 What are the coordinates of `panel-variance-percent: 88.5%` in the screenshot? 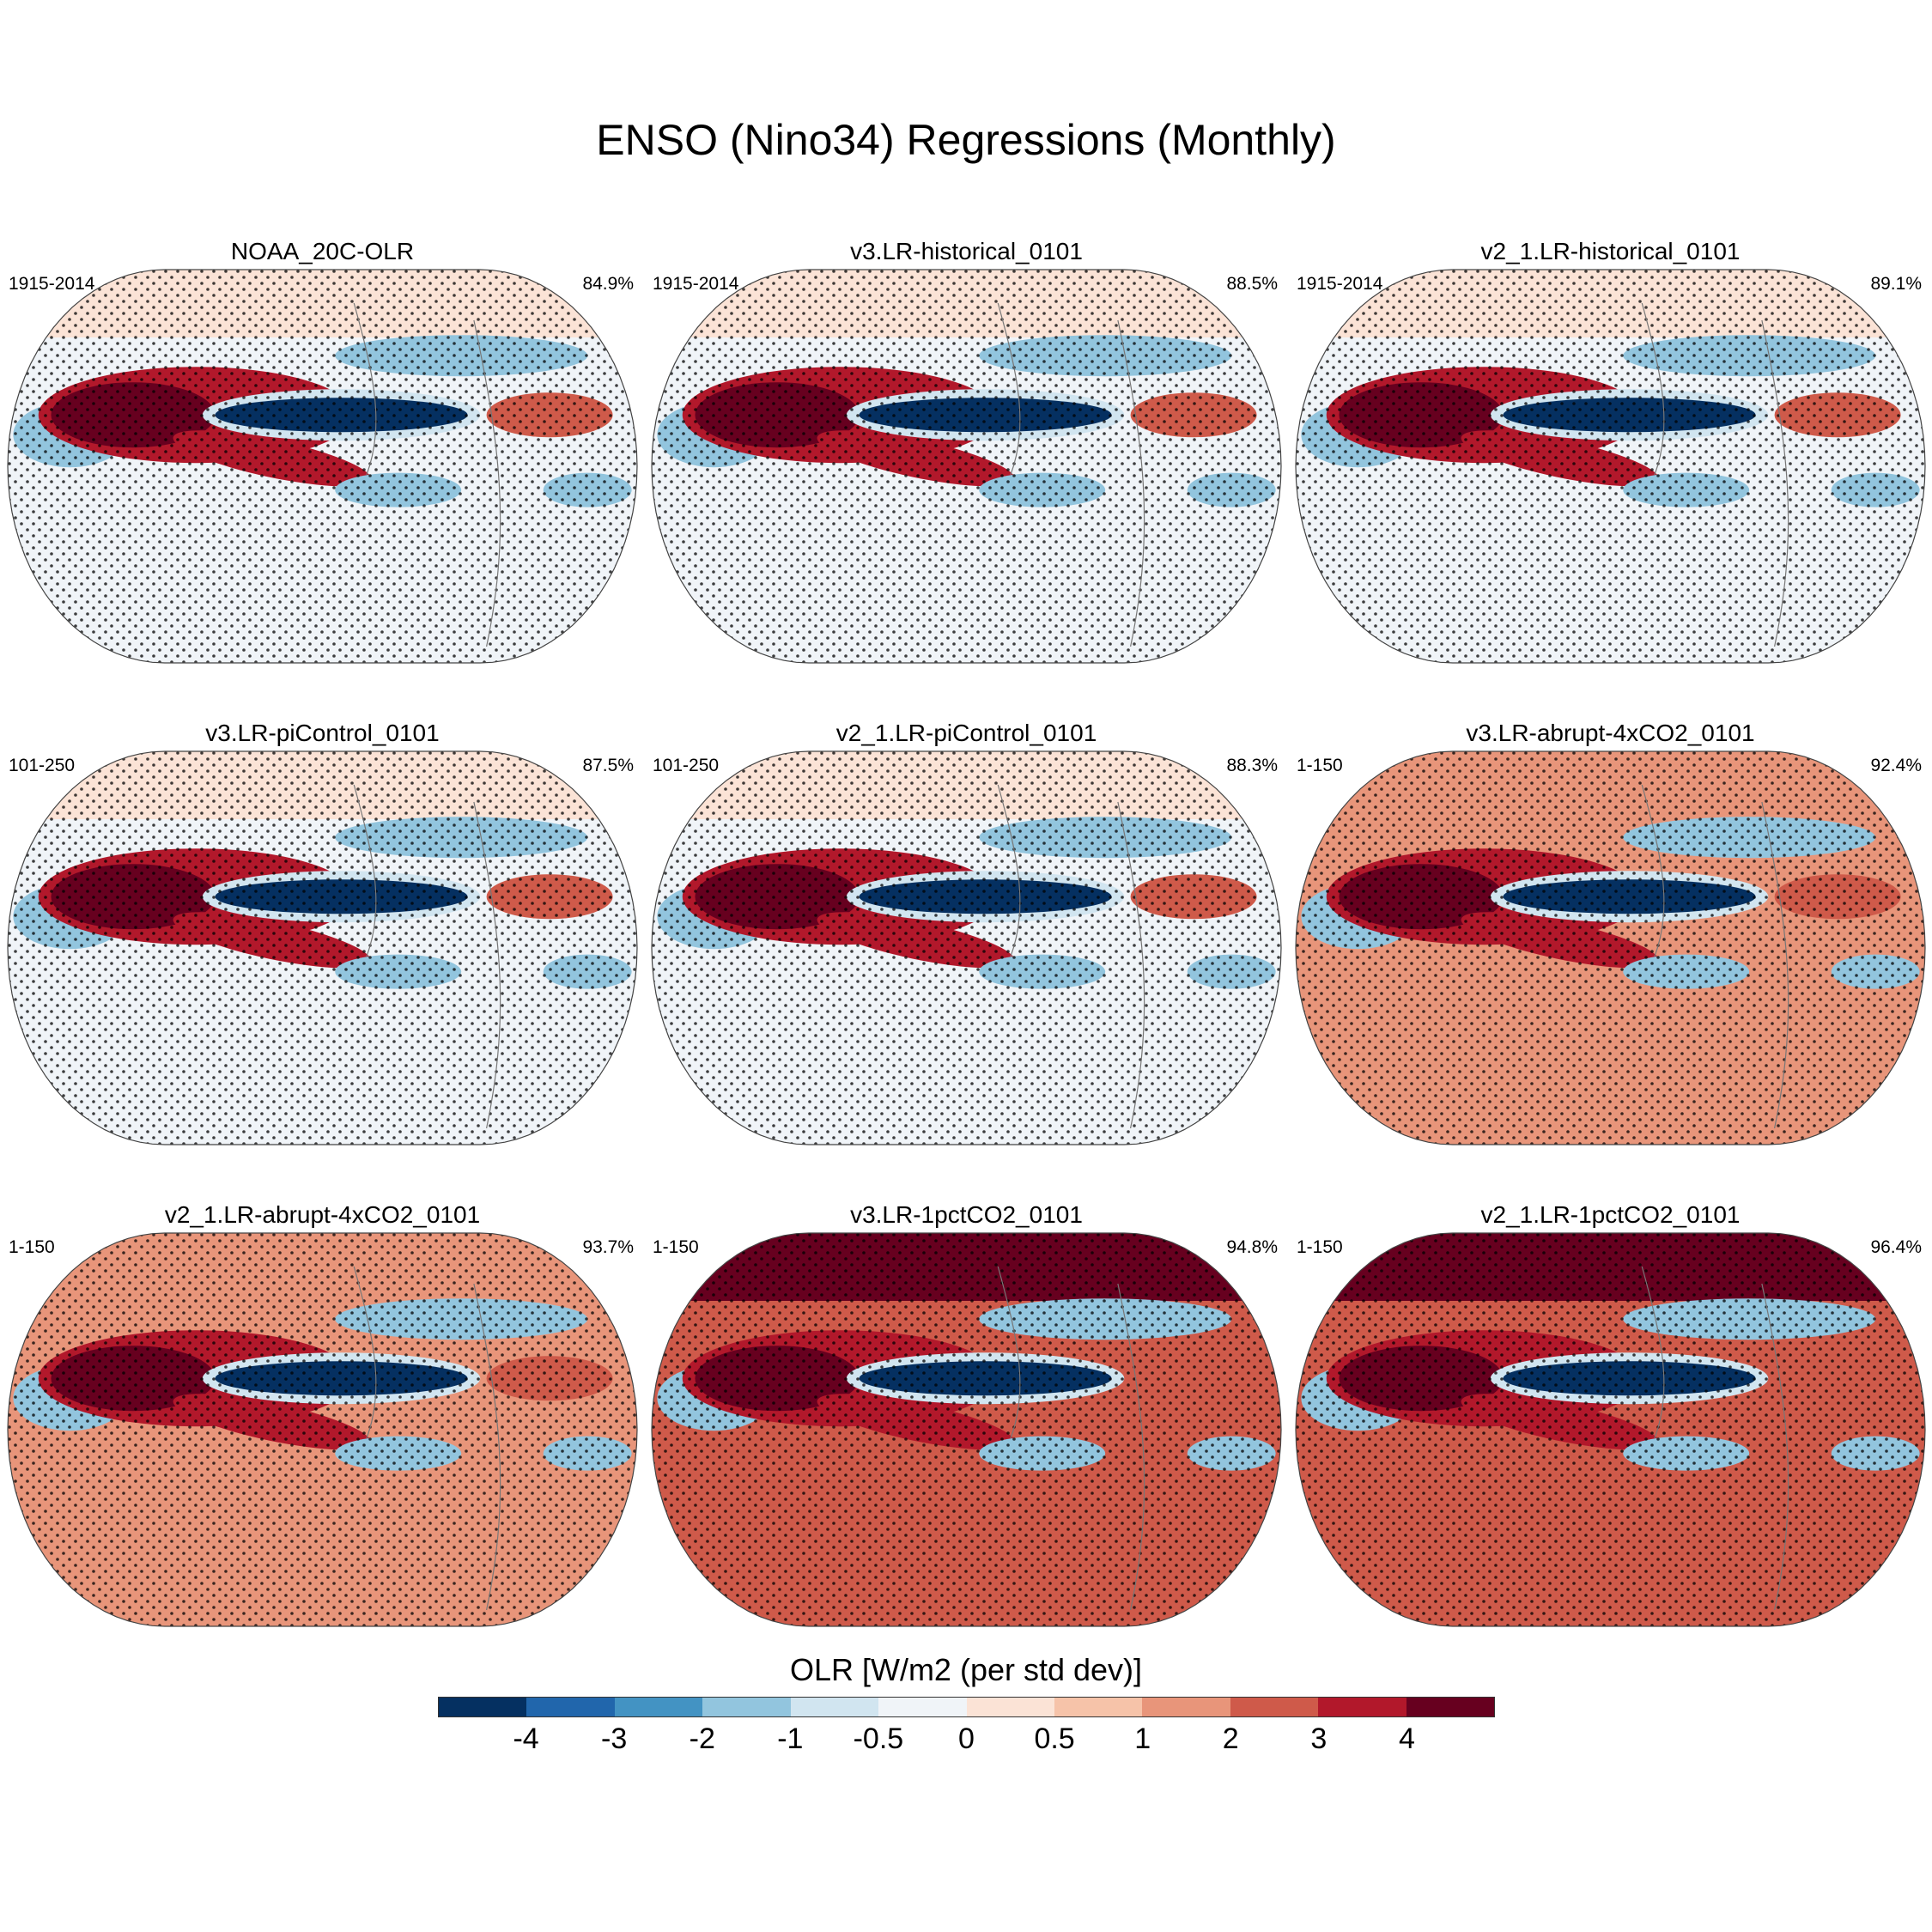 It's located at (1252, 284).